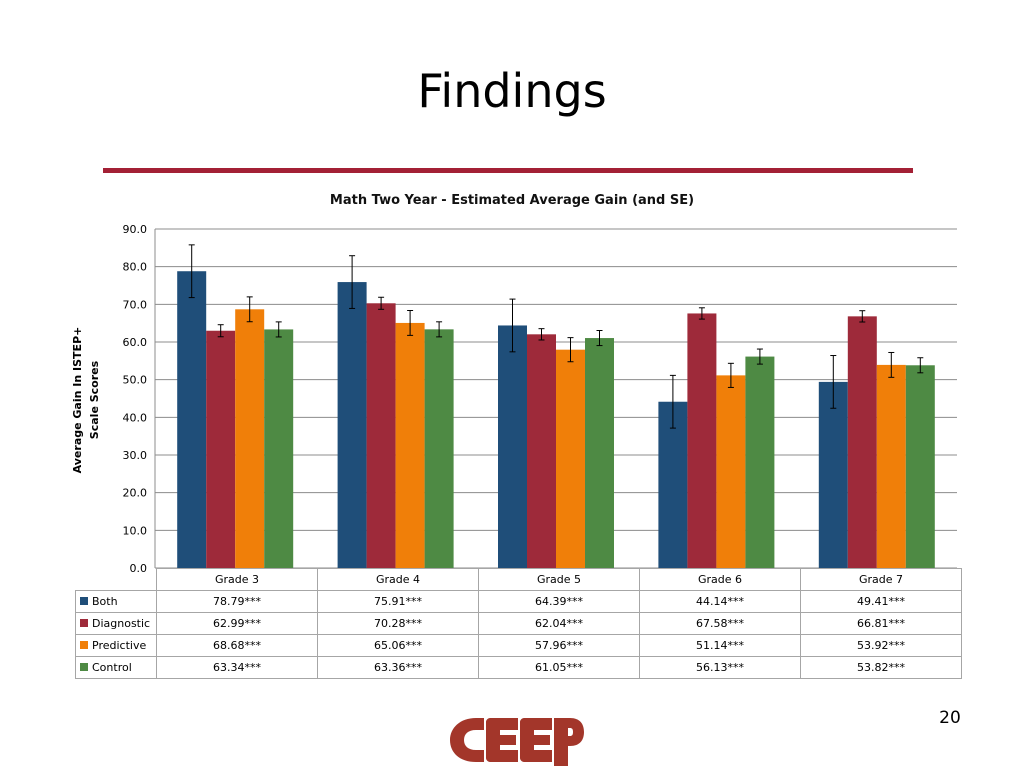 Image resolution: width=1024 pixels, height=768 pixels. I want to click on series-name: Both, so click(105, 601).